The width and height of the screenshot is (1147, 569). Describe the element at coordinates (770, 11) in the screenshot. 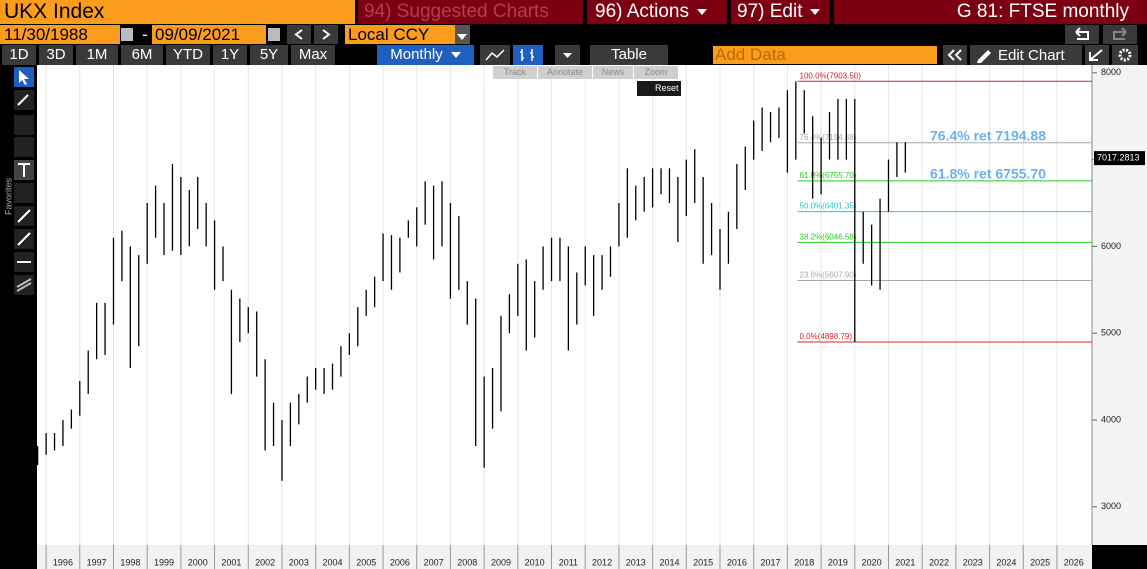

I see `edit-label: 97) Edit` at that location.